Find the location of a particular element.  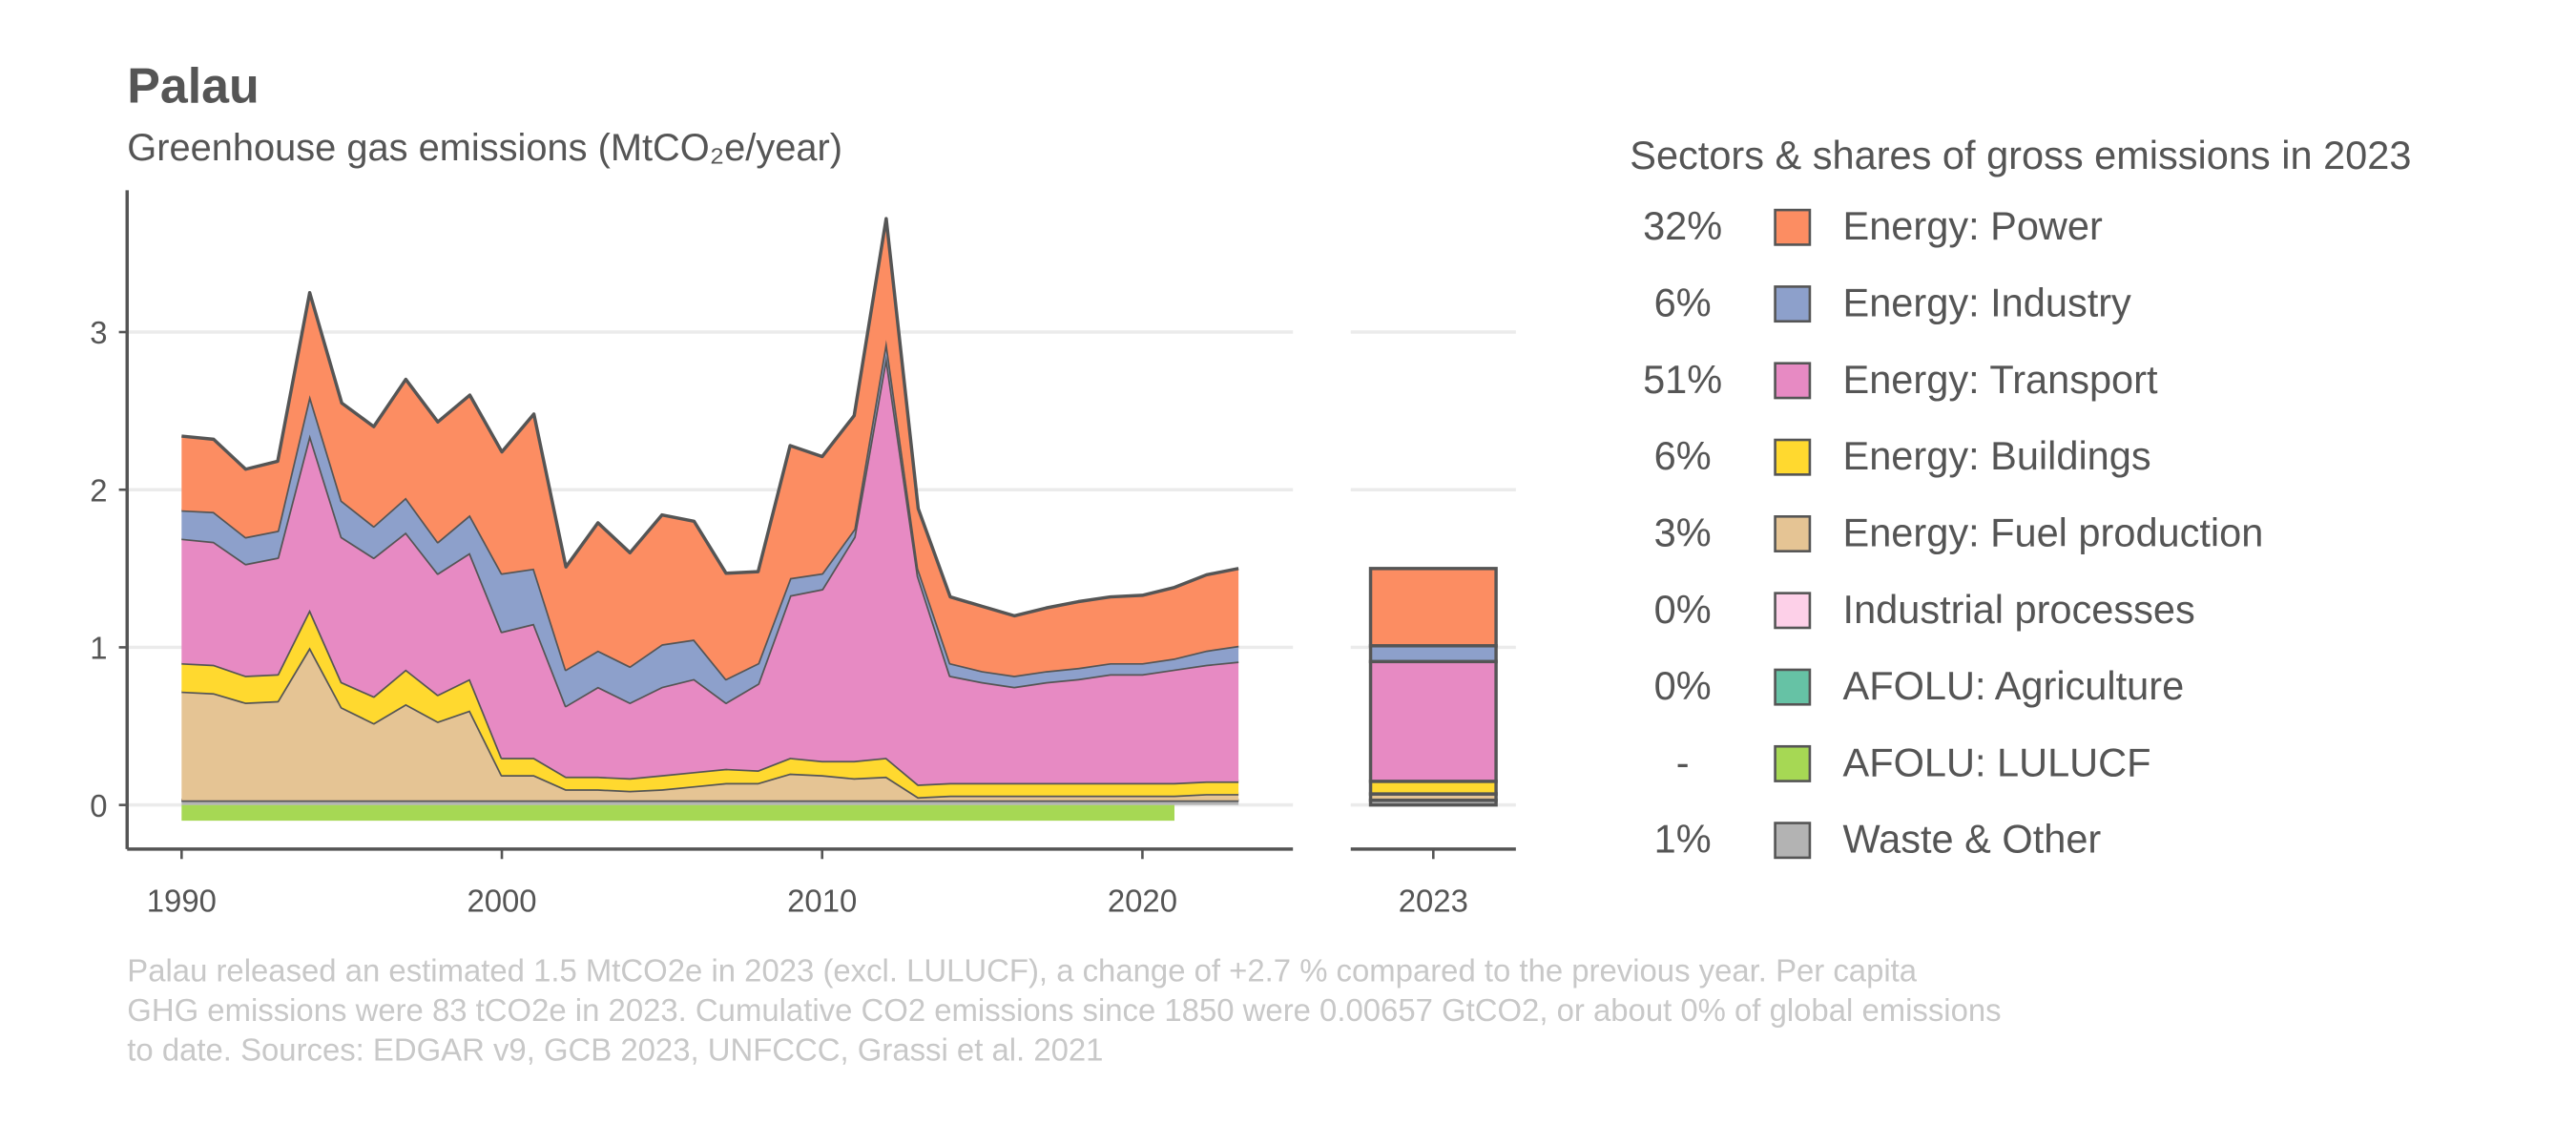

legend-share: 51% is located at coordinates (1682, 379).